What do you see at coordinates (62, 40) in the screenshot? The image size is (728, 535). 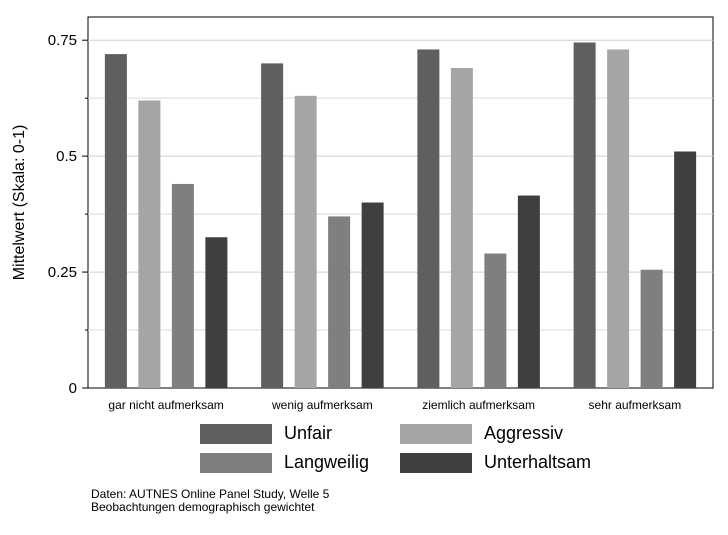 I see `y-tick-label: 0.75` at bounding box center [62, 40].